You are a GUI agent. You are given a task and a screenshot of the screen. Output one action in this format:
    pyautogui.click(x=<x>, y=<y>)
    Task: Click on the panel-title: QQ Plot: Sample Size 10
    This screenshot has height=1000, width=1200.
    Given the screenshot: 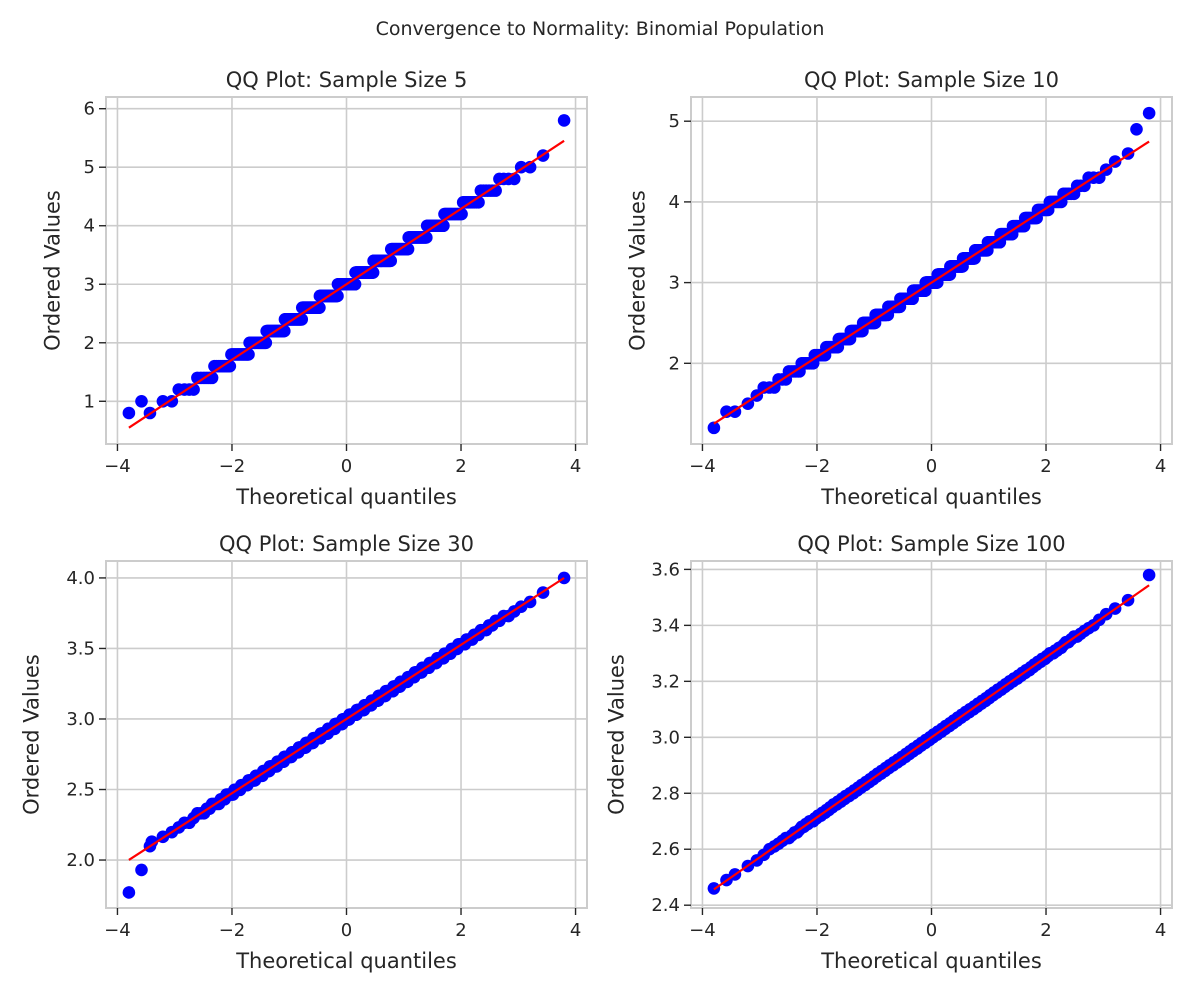 What is the action you would take?
    pyautogui.click(x=931, y=80)
    